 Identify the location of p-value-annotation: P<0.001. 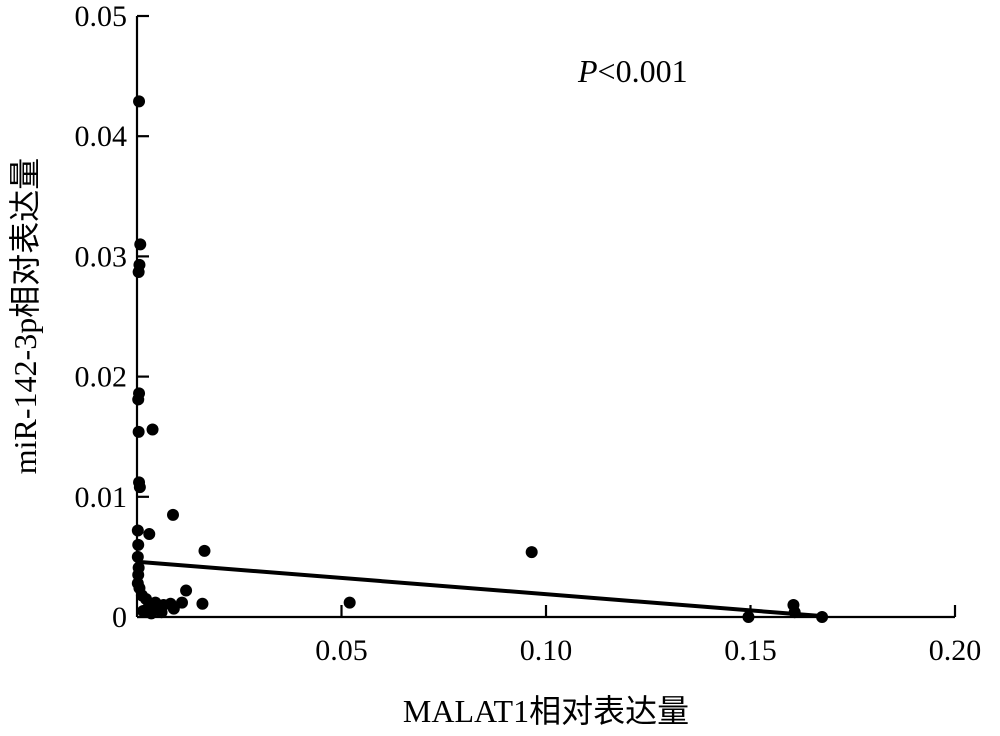
(632, 71).